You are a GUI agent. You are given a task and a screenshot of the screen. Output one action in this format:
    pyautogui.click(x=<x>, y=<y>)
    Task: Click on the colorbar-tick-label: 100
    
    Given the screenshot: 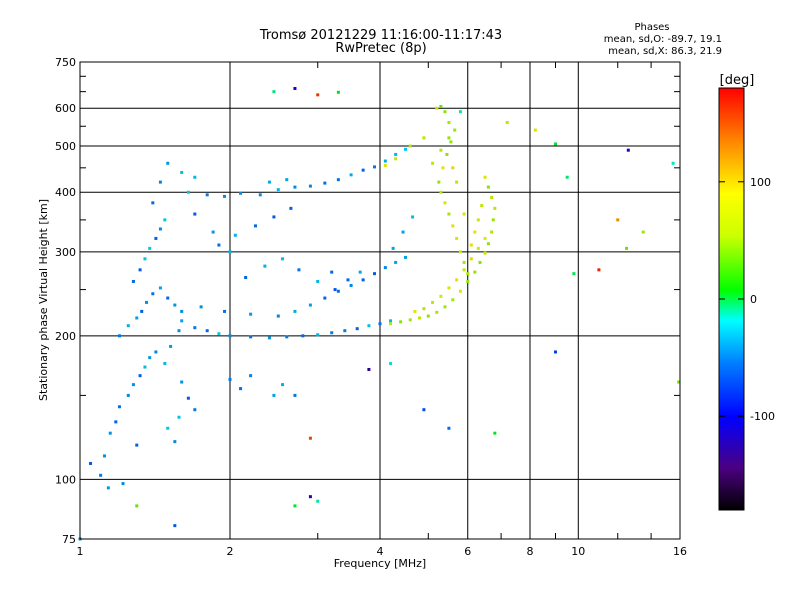 What is the action you would take?
    pyautogui.click(x=760, y=182)
    